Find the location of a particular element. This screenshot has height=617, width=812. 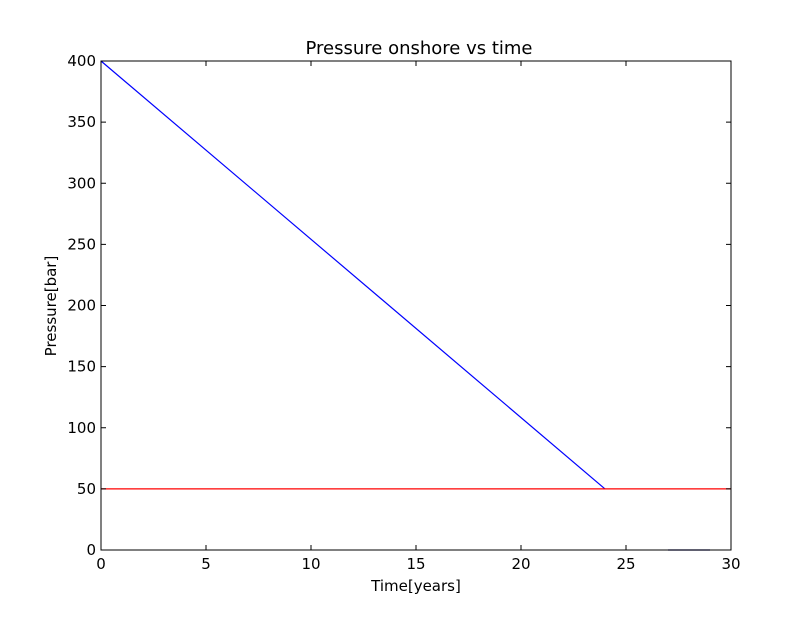

x-tick-label: 10 is located at coordinates (310, 564).